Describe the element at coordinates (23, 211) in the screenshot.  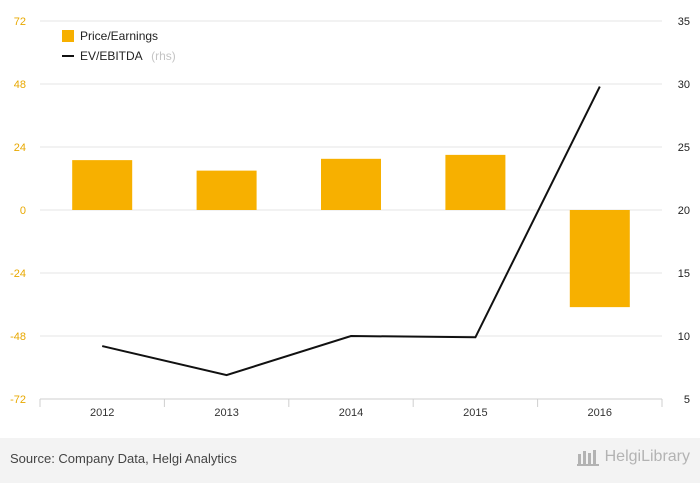
I see `y-left-tick-label: 0` at that location.